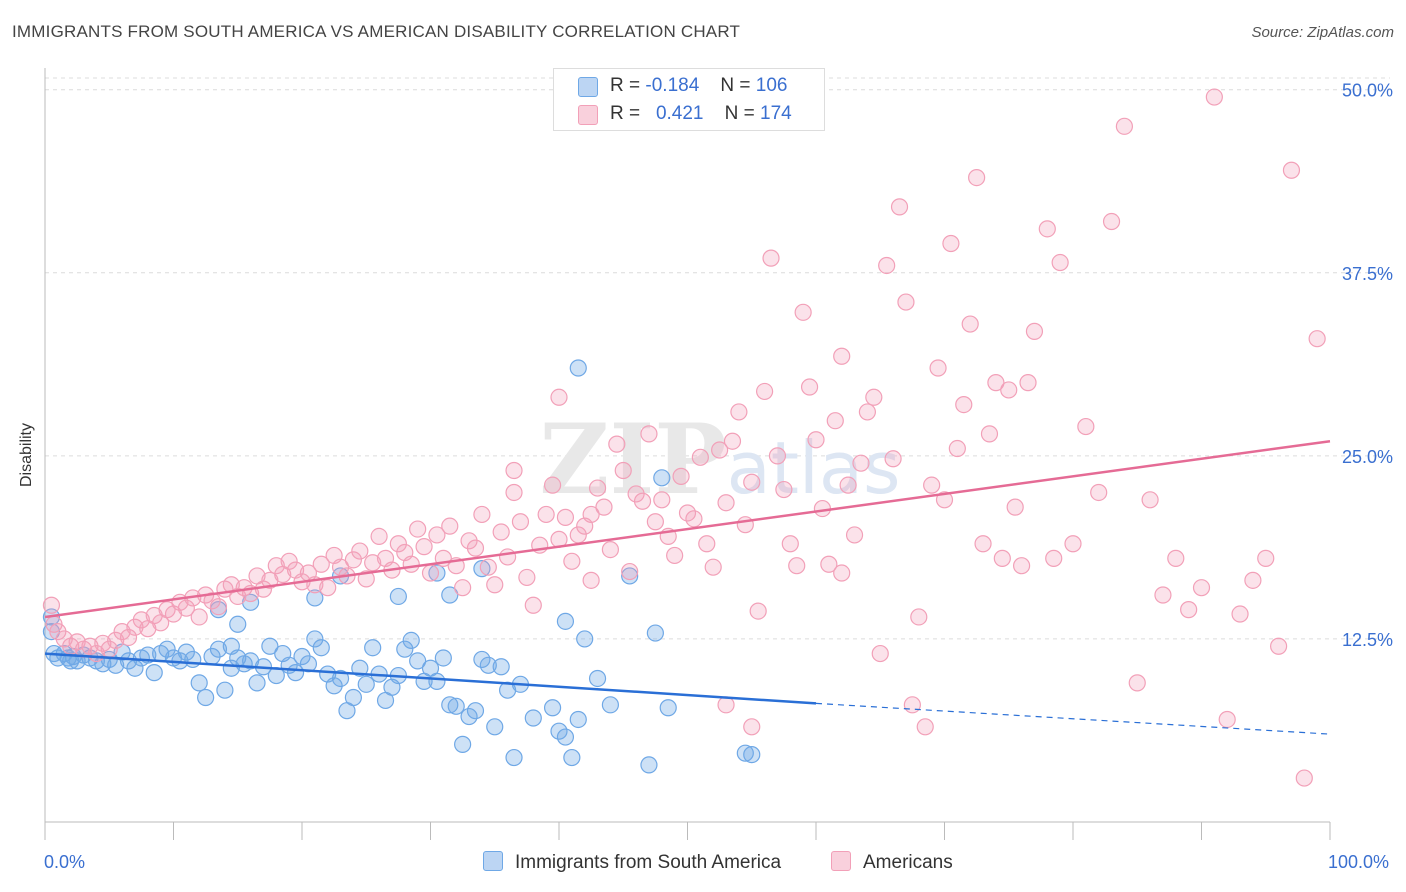 The width and height of the screenshot is (1406, 892). I want to click on r-value-pink: 0.421, so click(679, 113).